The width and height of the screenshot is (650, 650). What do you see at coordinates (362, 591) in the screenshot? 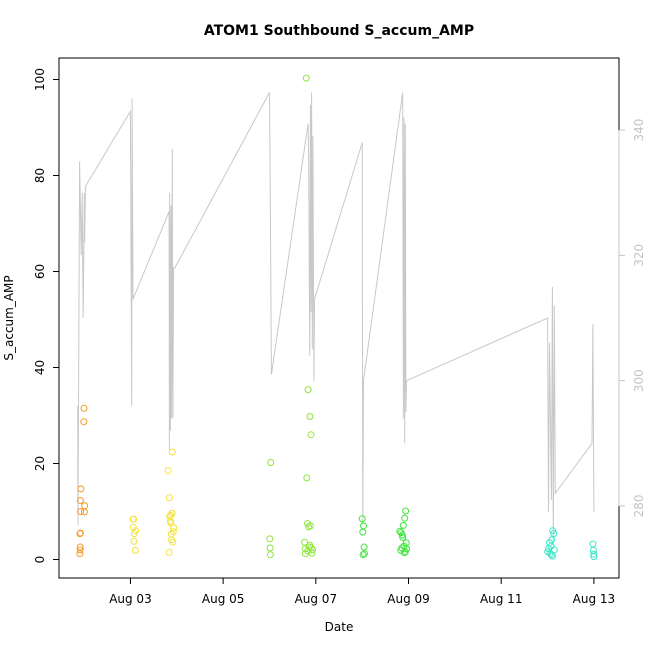
I see `x-axis: Aug 03 Aug 05 Aug 07 Aug 09 Aug 11 Aug 13` at bounding box center [362, 591].